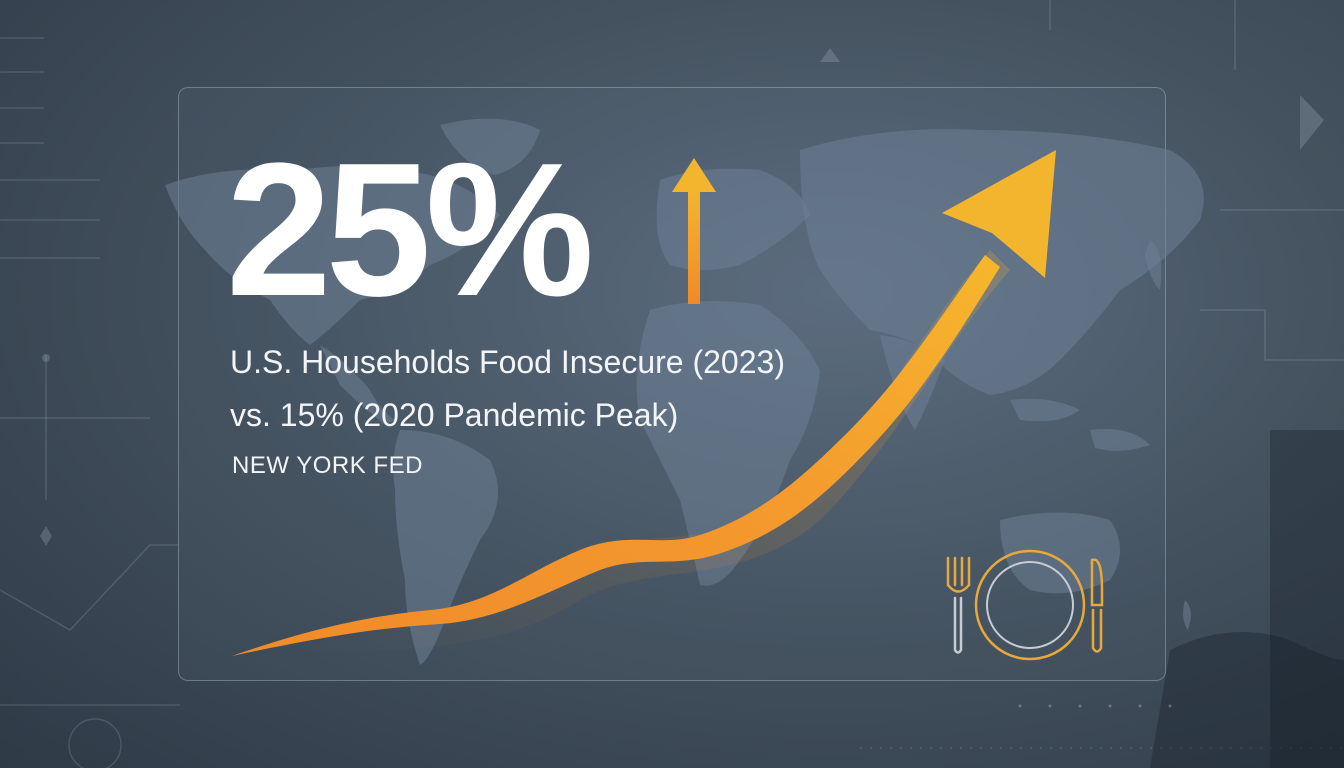 The width and height of the screenshot is (1344, 768). Describe the element at coordinates (454, 415) in the screenshot. I see `subtitle-line-2: vs. 15% (2020 Pandemic Peak)` at that location.